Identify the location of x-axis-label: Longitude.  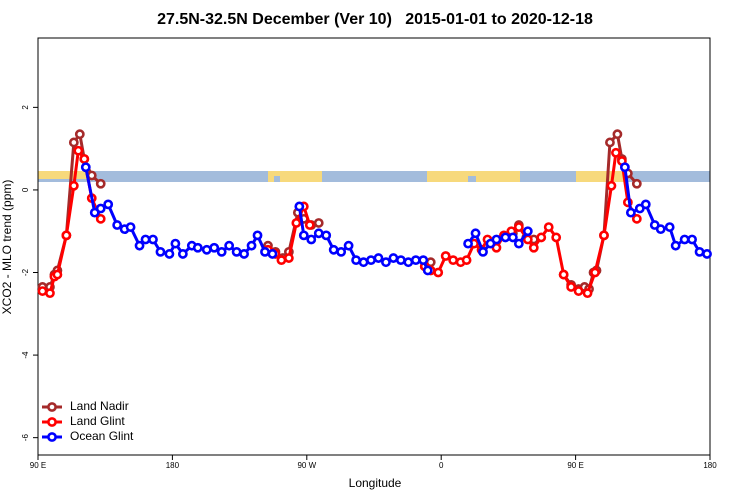
(375, 483).